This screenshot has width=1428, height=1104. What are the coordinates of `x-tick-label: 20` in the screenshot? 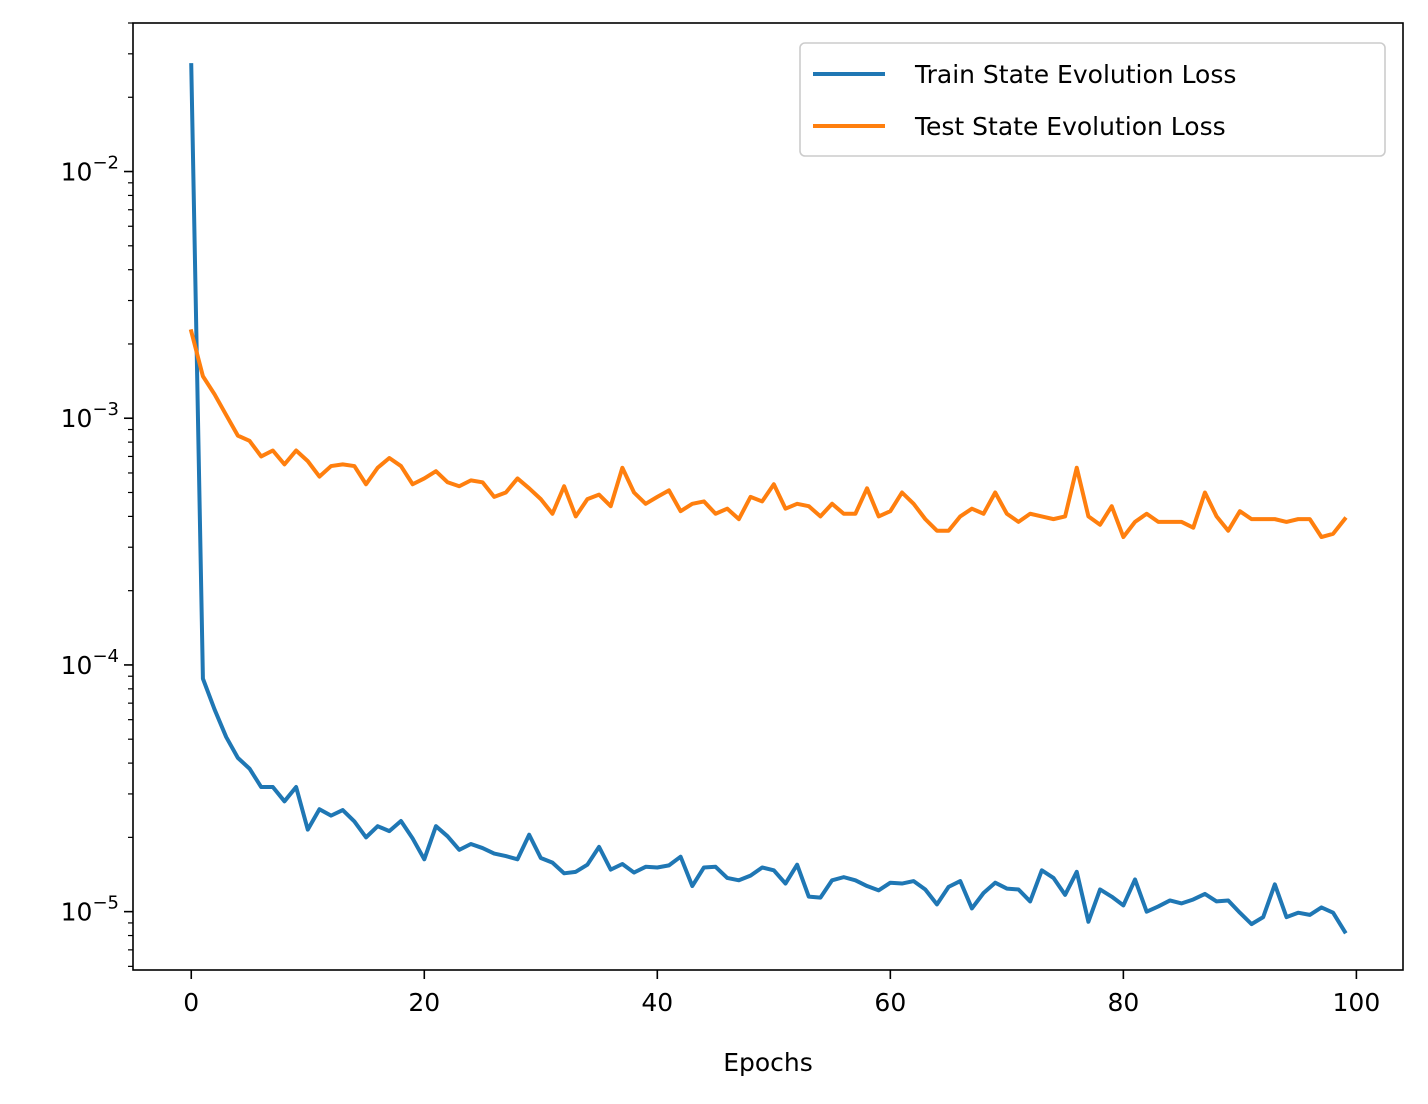 It's located at (424, 1002).